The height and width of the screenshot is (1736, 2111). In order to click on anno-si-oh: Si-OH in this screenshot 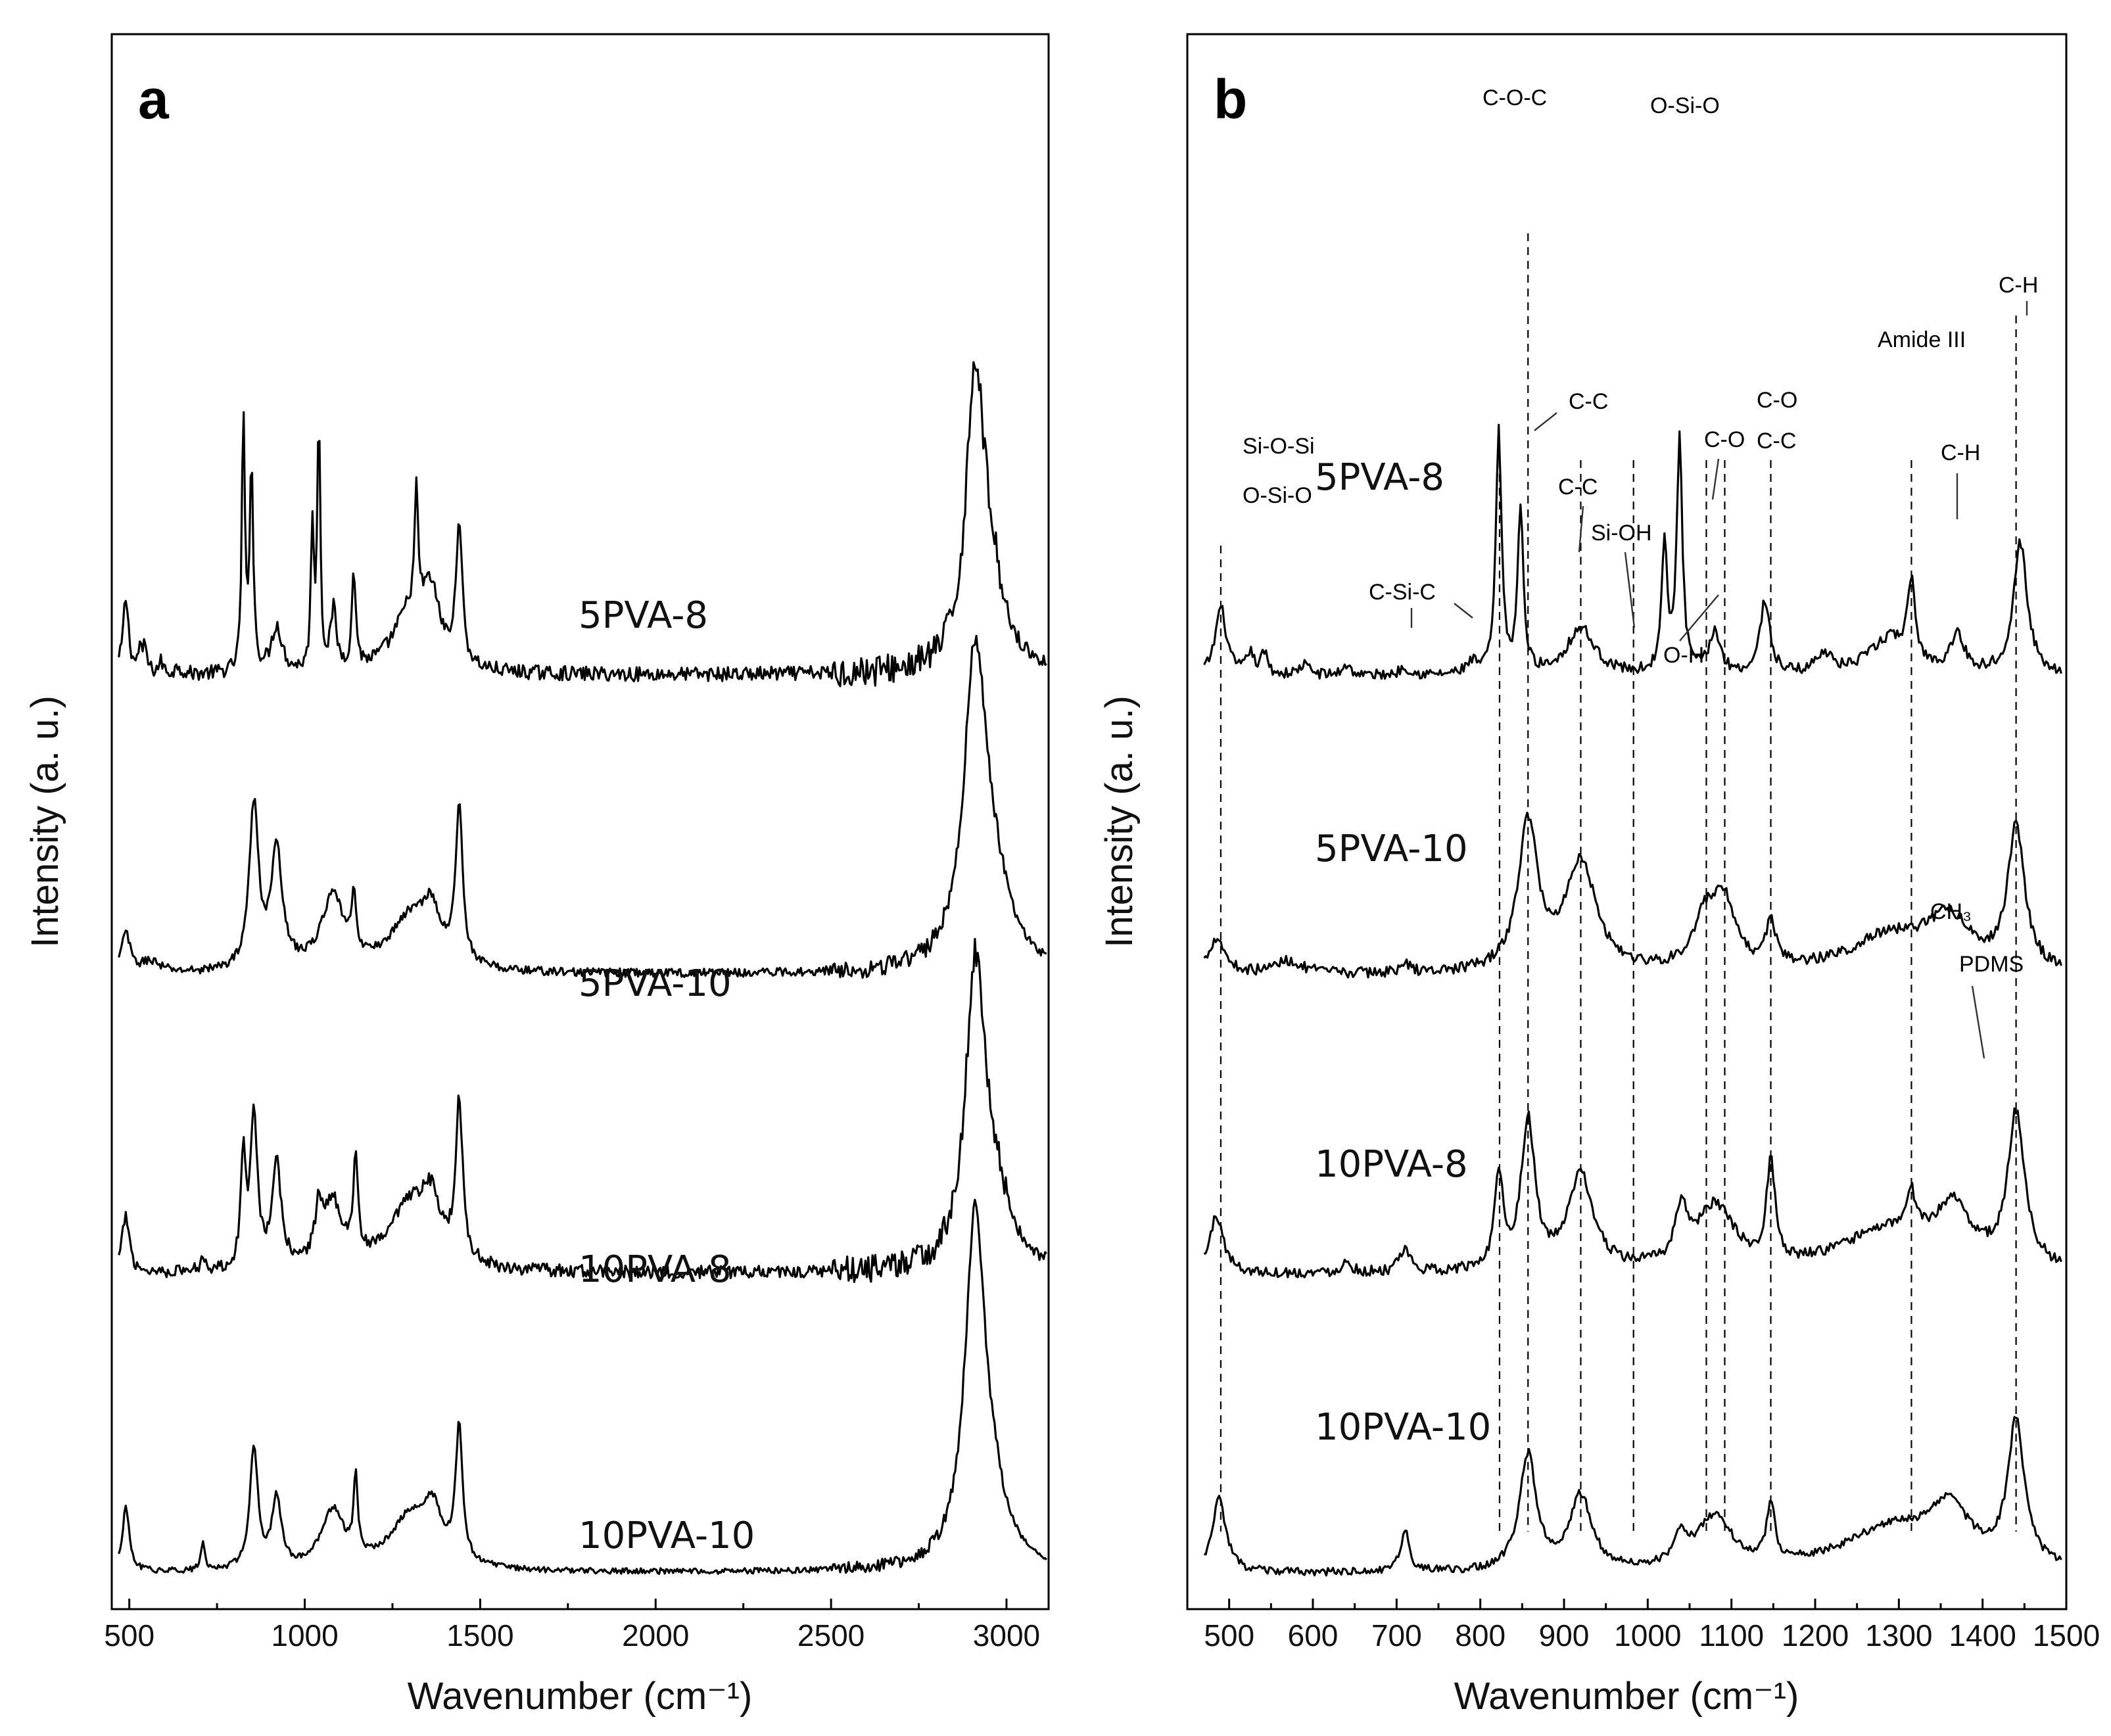, I will do `click(1621, 534)`.